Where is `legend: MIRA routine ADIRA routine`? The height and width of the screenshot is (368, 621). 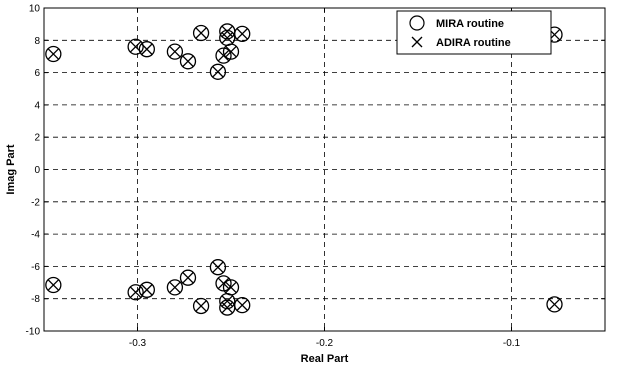 legend: MIRA routine ADIRA routine is located at coordinates (474, 32).